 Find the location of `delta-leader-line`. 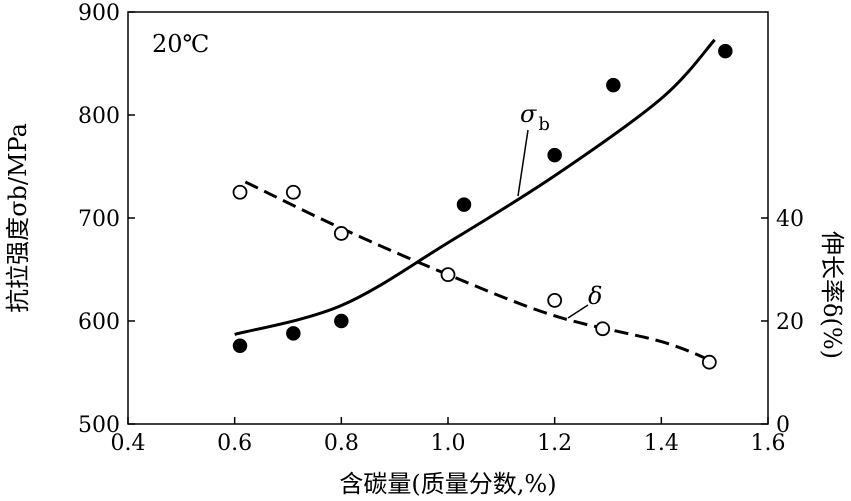

delta-leader-line is located at coordinates (578, 311).